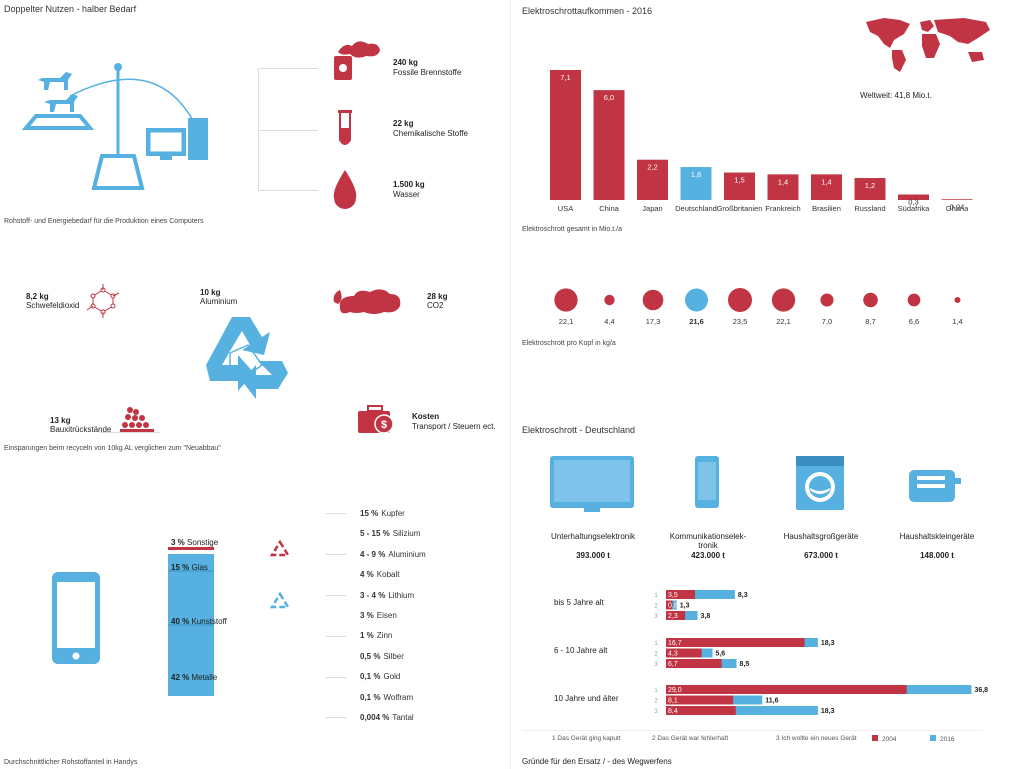 The height and width of the screenshot is (769, 1024). I want to click on metal-label: Silizium, so click(406, 534).